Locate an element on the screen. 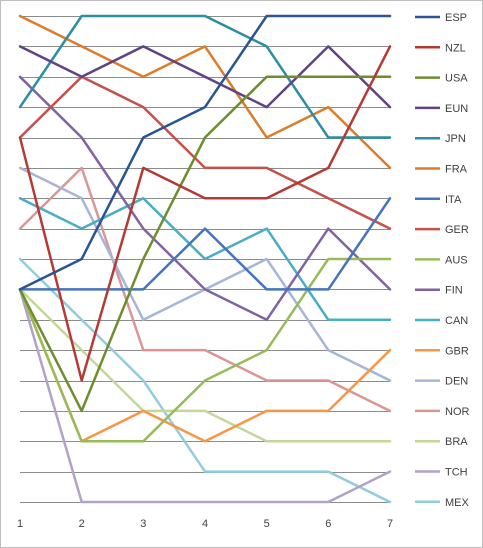  series-line-eun is located at coordinates (205, 77).